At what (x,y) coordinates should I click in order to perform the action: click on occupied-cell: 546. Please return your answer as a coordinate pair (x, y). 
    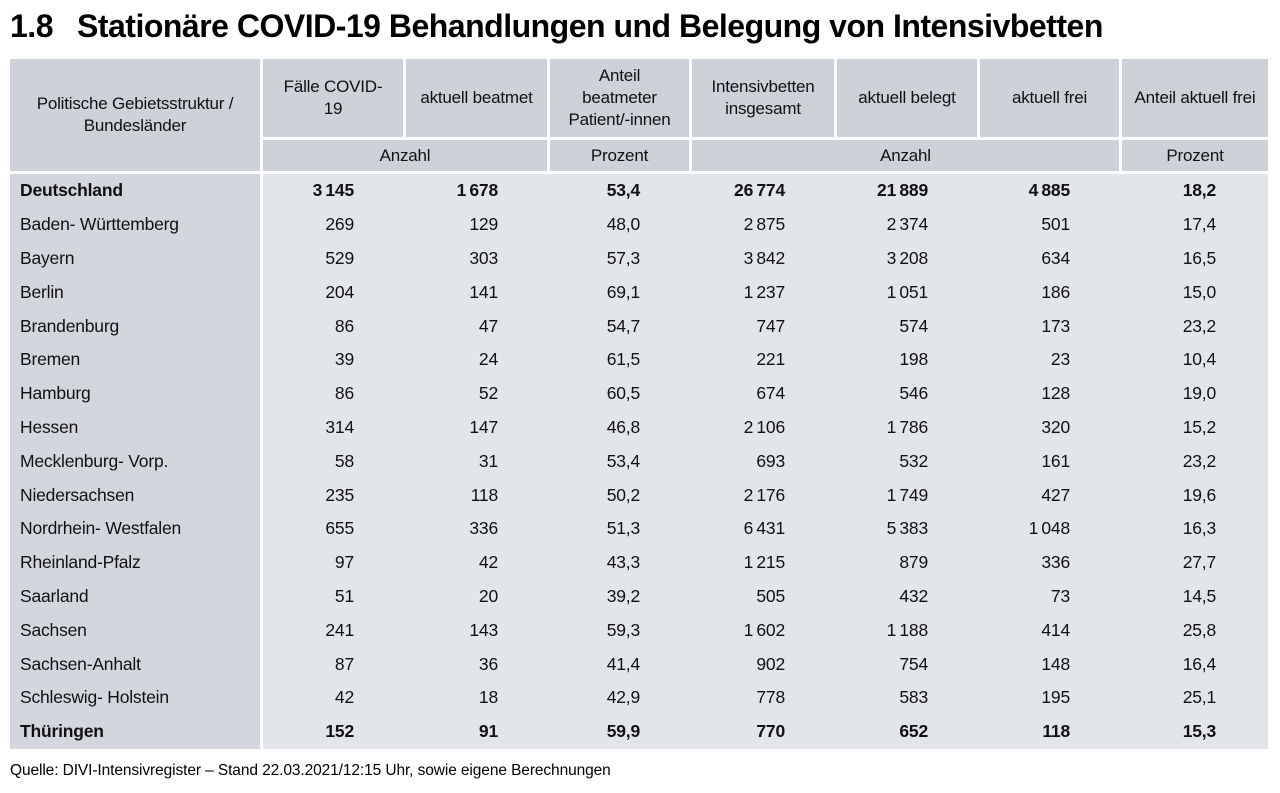
    Looking at the image, I should click on (908, 393).